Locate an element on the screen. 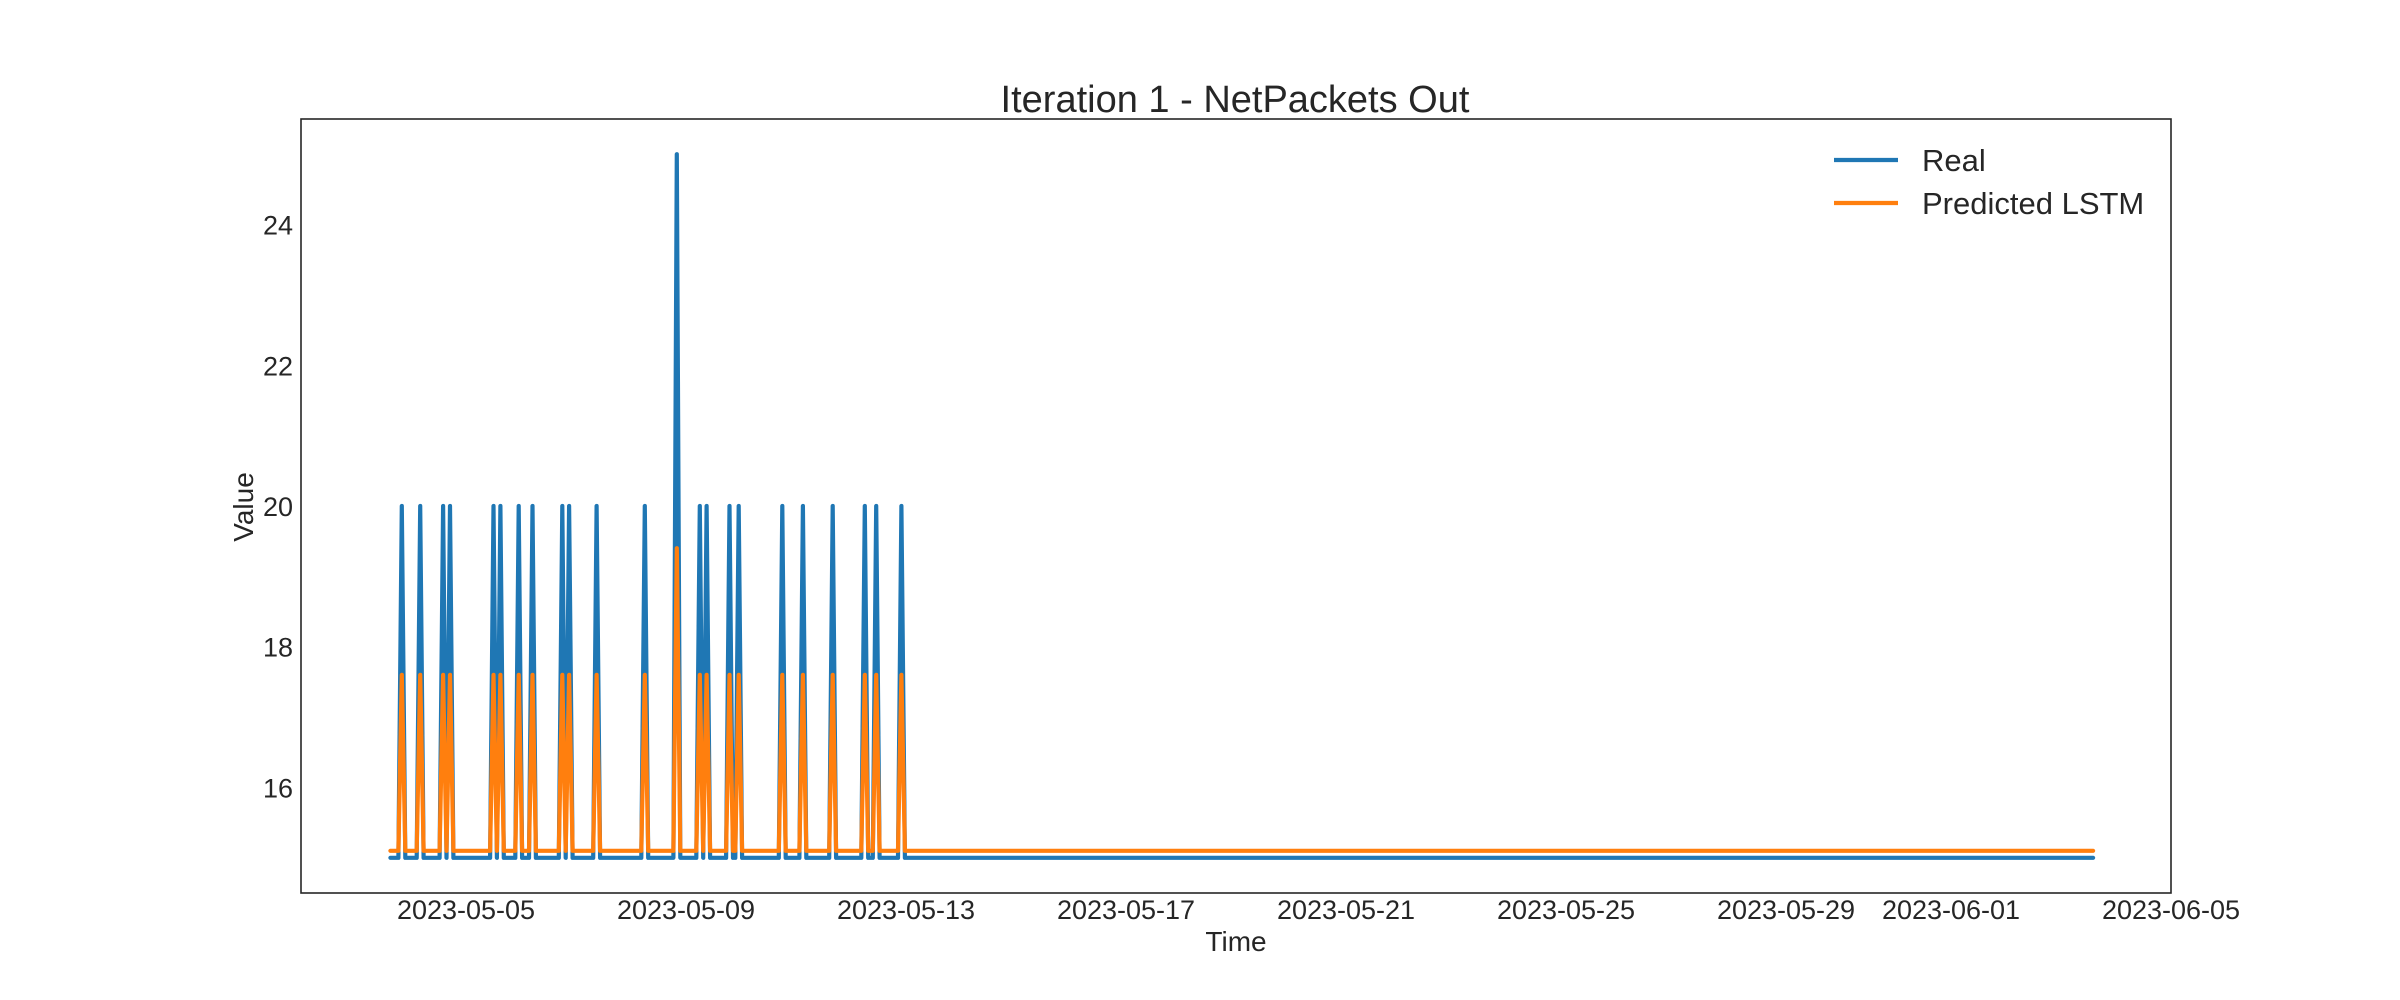 The width and height of the screenshot is (2400, 1000). y-tick-label-0: 16 is located at coordinates (278, 789).